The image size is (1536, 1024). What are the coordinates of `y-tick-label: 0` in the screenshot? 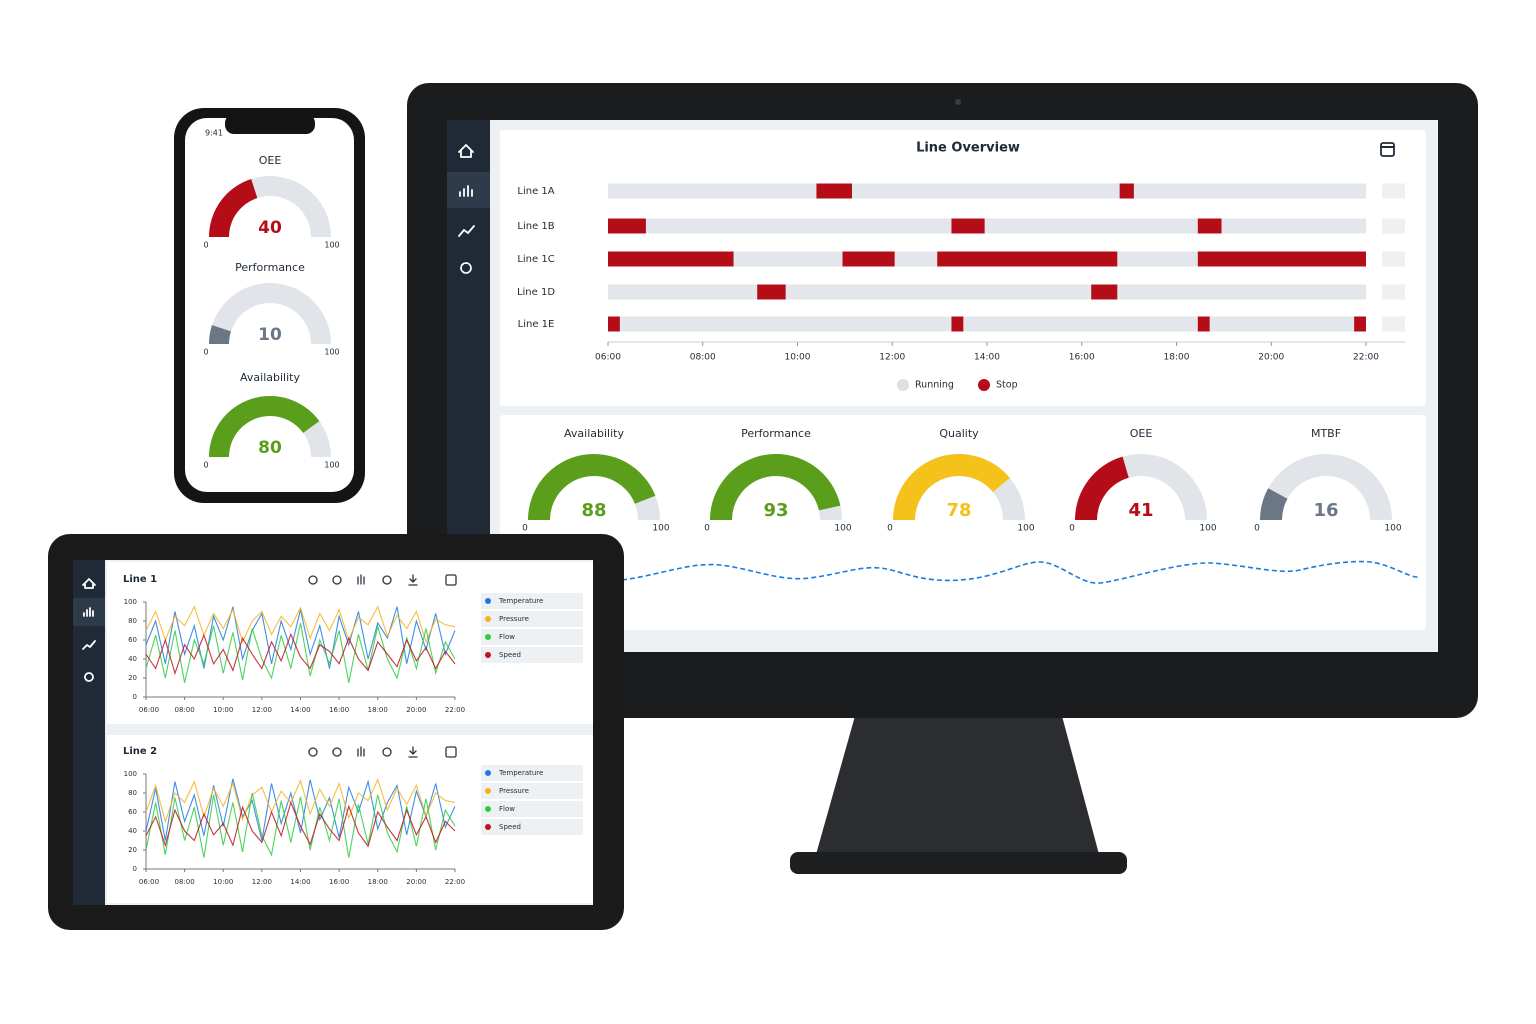 It's located at (135, 697).